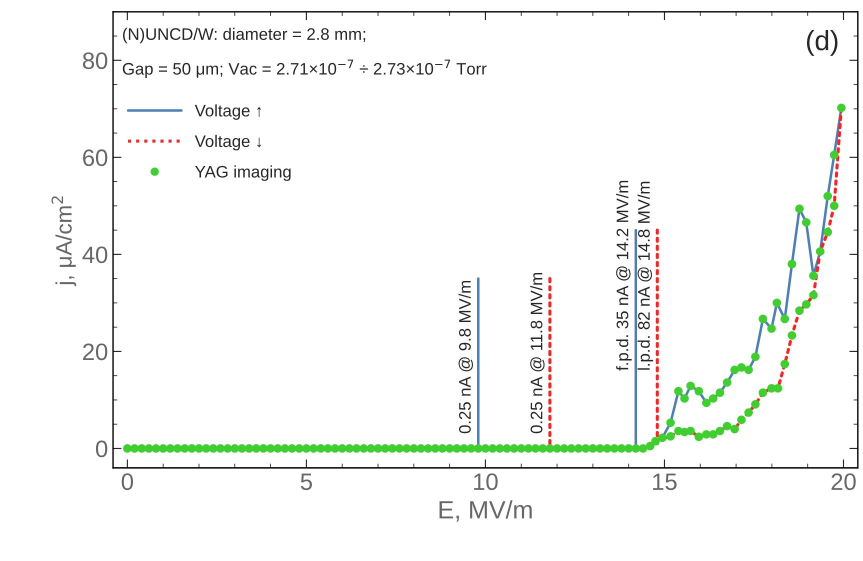 This screenshot has width=863, height=561. What do you see at coordinates (228, 142) in the screenshot?
I see `legend-label: Voltage ↓` at bounding box center [228, 142].